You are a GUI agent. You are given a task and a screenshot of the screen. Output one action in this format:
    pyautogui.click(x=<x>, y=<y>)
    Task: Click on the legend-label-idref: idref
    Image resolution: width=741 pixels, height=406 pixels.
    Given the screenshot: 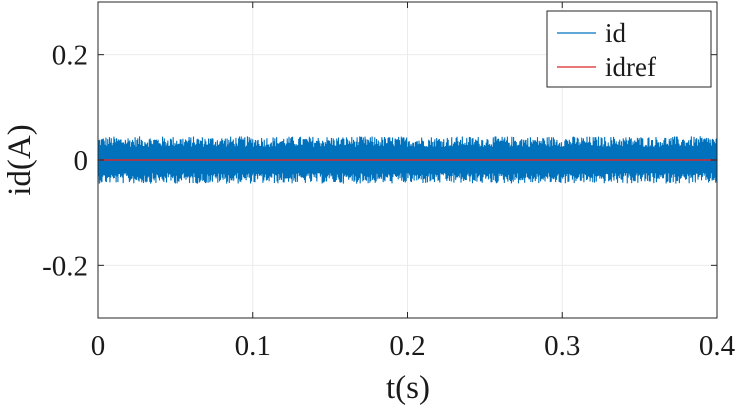 What is the action you would take?
    pyautogui.click(x=630, y=67)
    